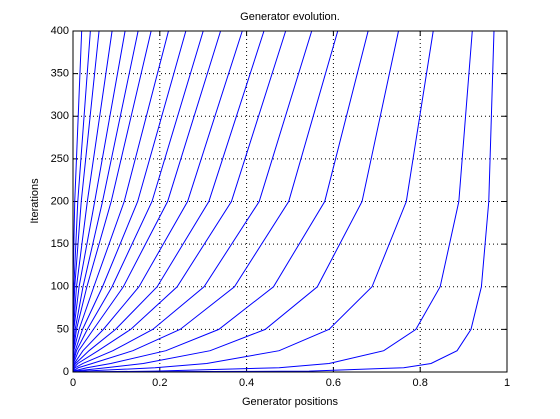  What do you see at coordinates (420, 383) in the screenshot?
I see `x-tick-label: 0.8` at bounding box center [420, 383].